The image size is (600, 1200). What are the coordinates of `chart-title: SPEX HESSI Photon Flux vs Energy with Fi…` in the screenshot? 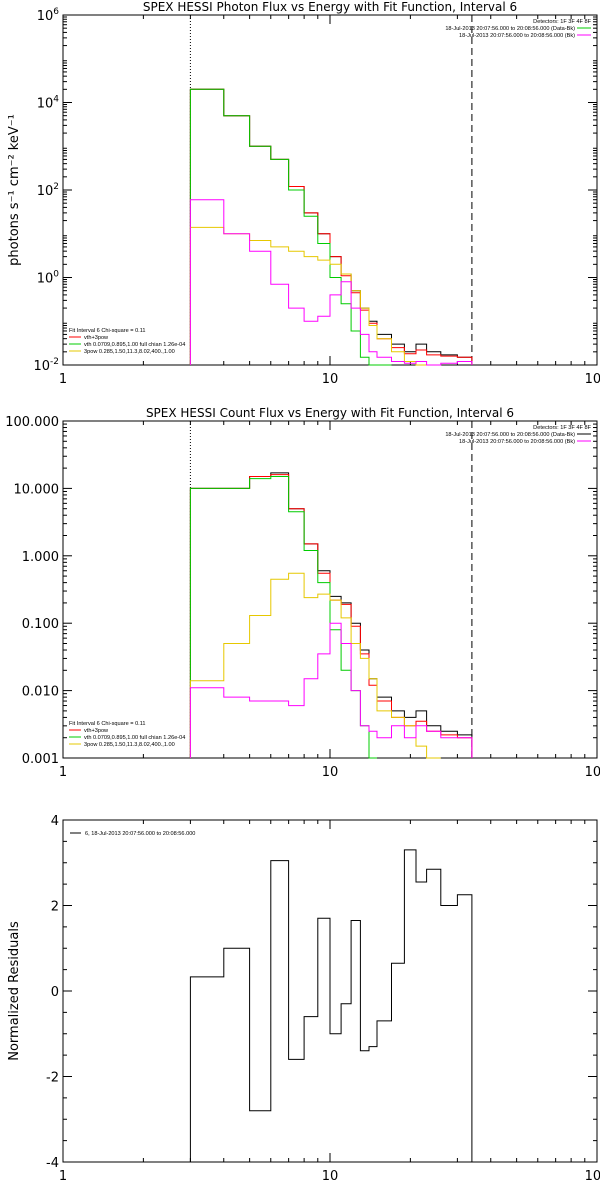 It's located at (330, 7).